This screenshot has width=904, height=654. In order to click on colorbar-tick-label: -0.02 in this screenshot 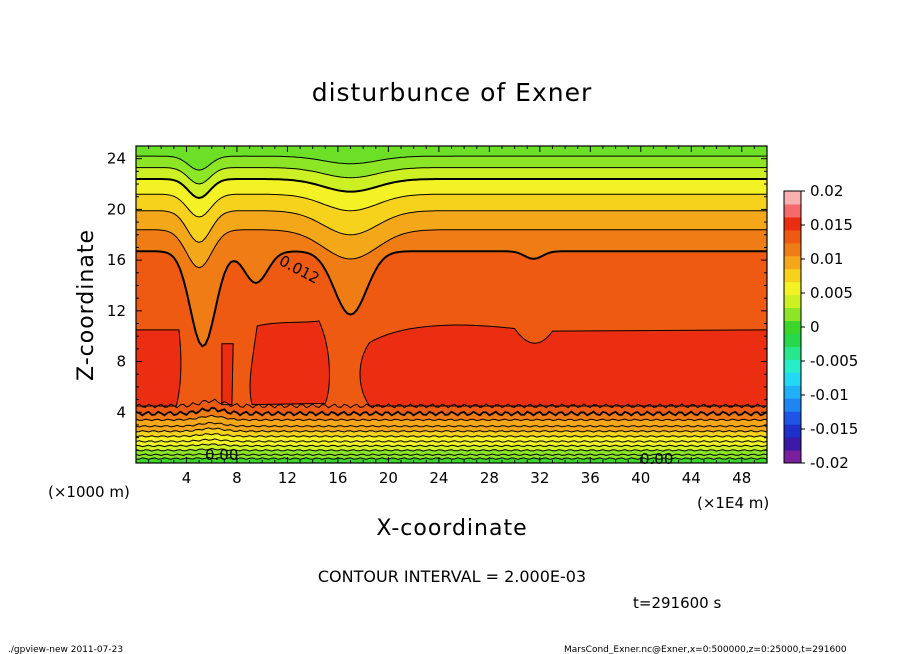, I will do `click(829, 463)`.